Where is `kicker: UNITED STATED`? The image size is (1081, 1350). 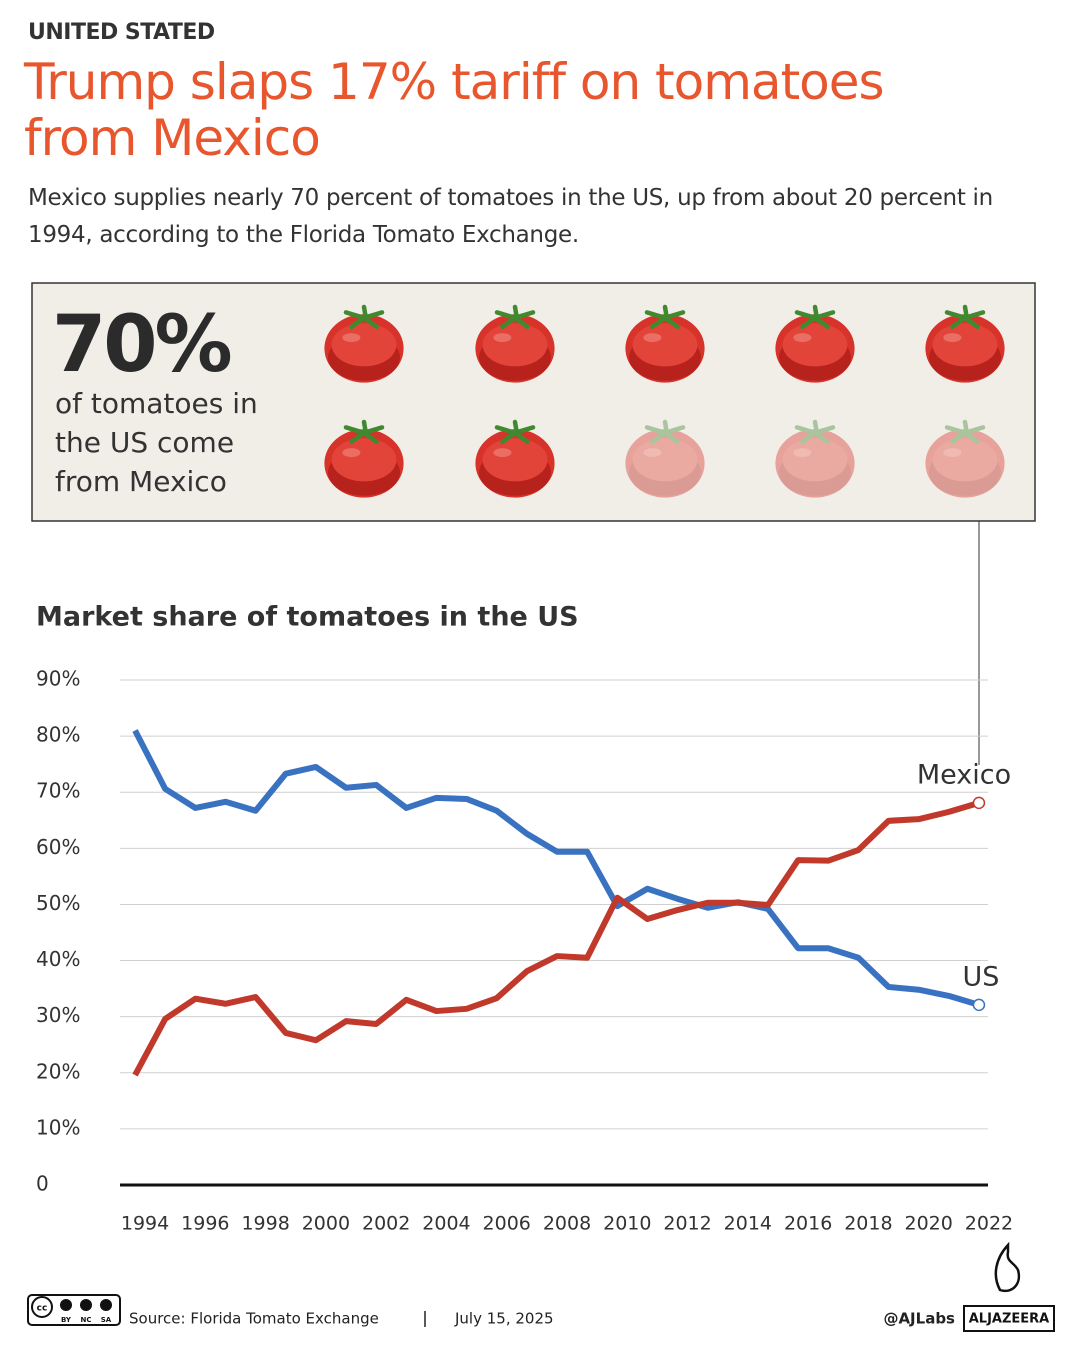
kicker: UNITED STATED is located at coordinates (121, 32).